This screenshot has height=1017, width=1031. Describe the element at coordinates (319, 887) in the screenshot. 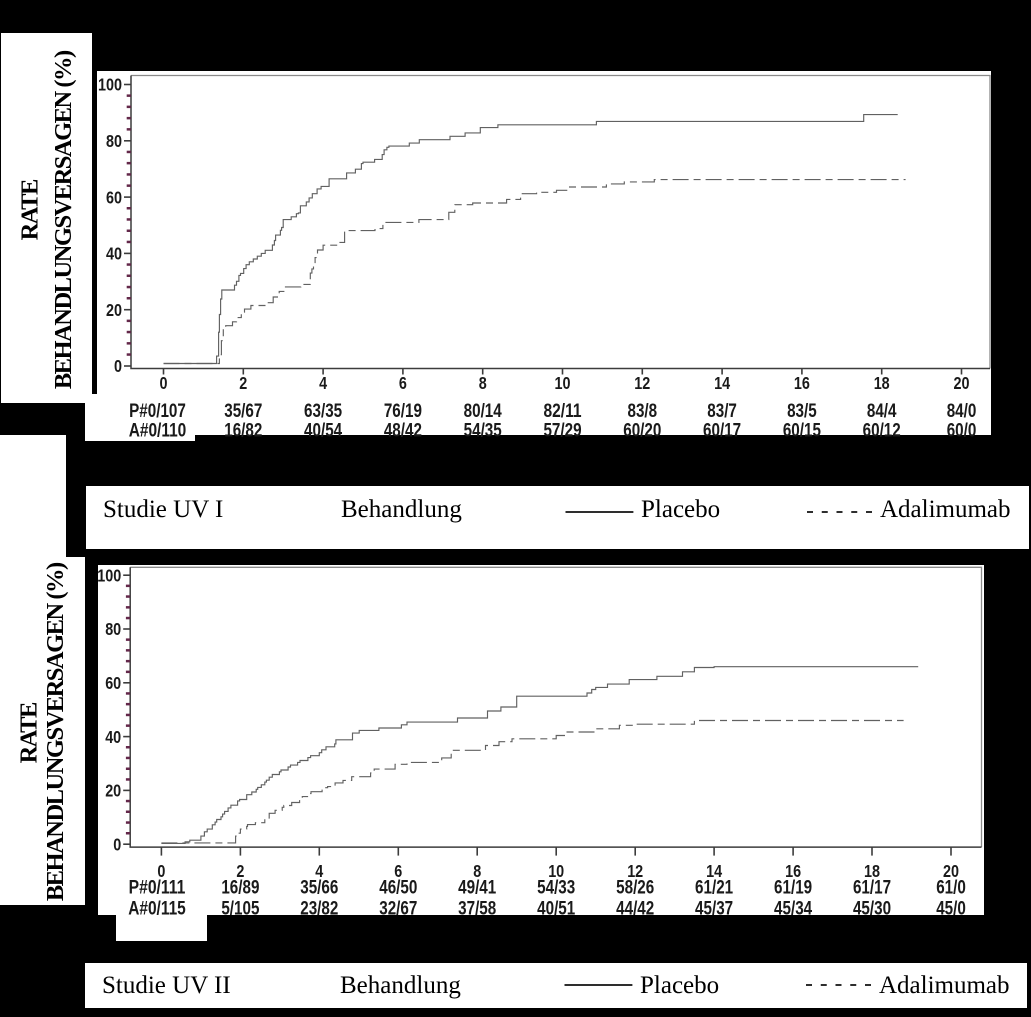

I see `svg-text: 35/66` at that location.